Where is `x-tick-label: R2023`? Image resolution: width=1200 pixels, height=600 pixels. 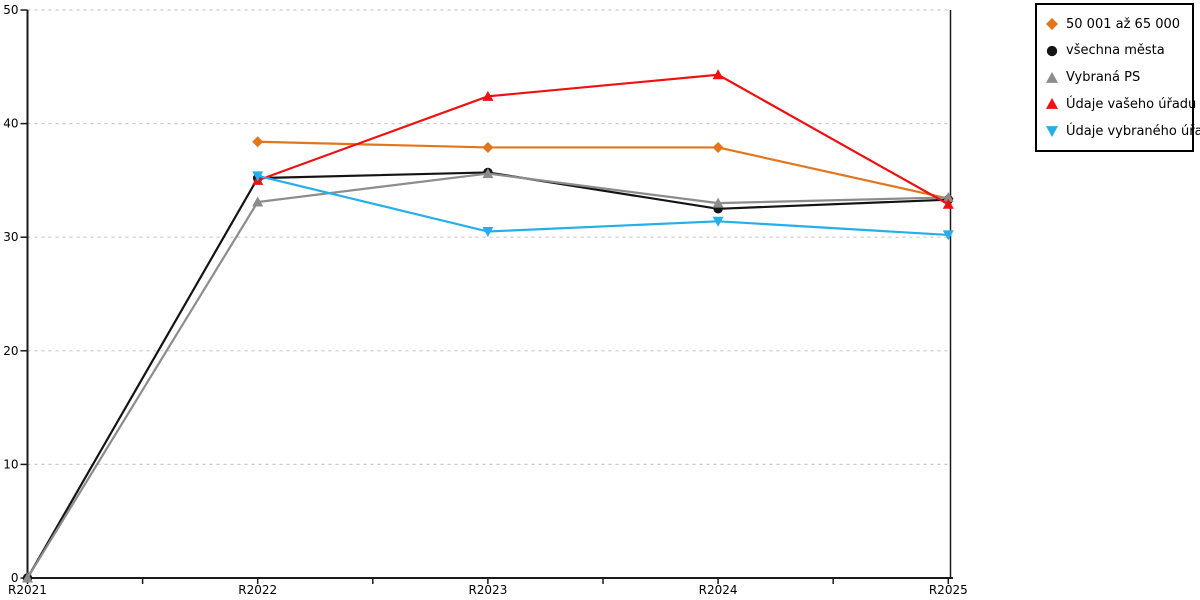 x-tick-label: R2023 is located at coordinates (487, 590).